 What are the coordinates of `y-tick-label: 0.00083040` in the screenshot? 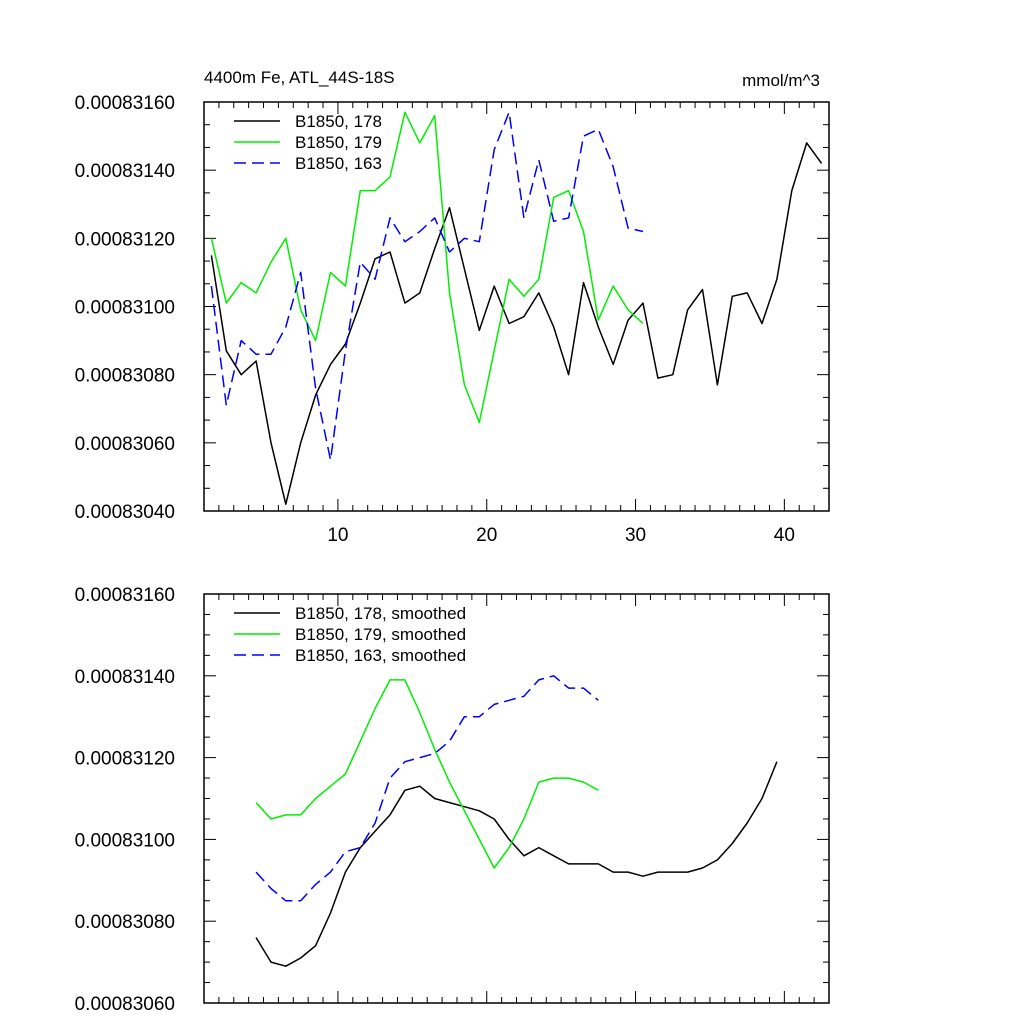 It's located at (125, 512).